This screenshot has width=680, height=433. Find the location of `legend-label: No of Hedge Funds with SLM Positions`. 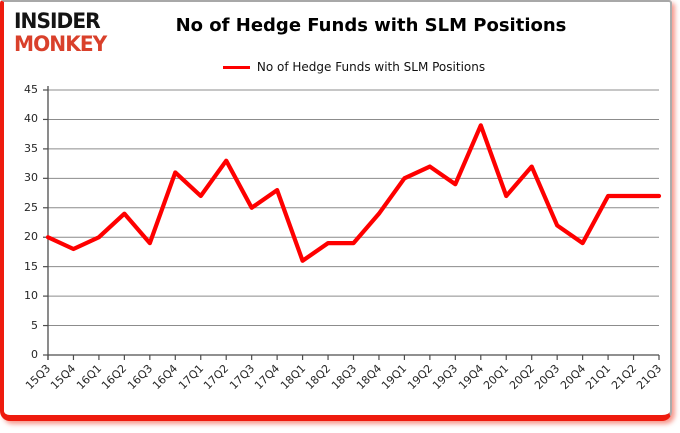

legend-label: No of Hedge Funds with SLM Positions is located at coordinates (371, 67).